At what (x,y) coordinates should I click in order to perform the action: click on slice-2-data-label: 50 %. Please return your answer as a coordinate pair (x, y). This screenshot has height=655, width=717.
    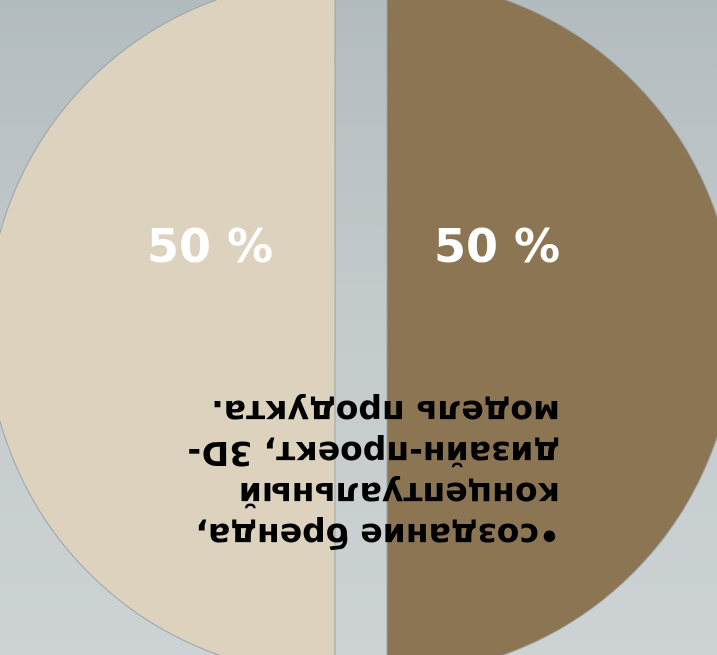
    Looking at the image, I should click on (210, 246).